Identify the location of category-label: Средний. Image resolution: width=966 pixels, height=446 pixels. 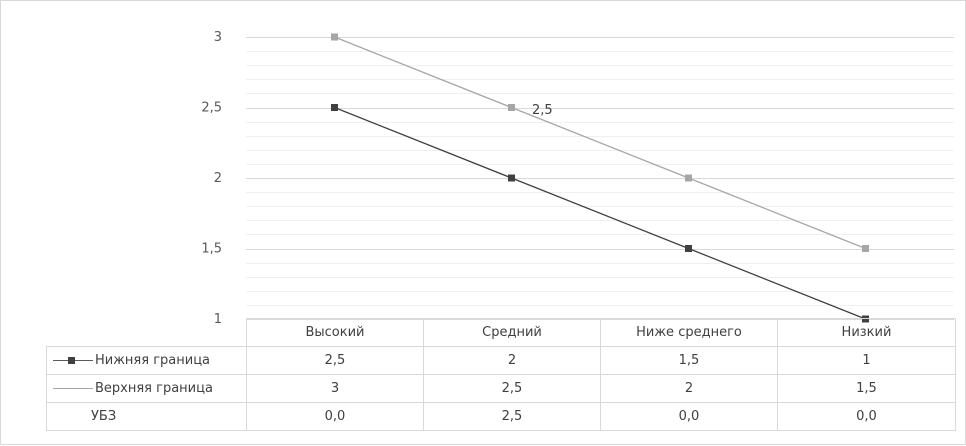
(512, 332).